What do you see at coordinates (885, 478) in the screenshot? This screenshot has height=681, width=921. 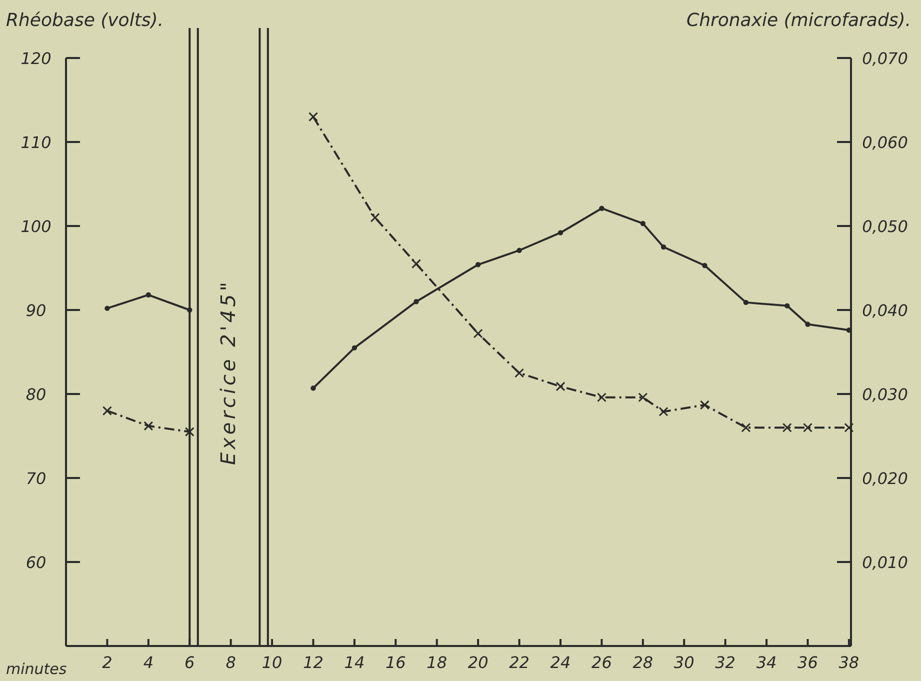 I see `y2-tick-label: 0,020` at bounding box center [885, 478].